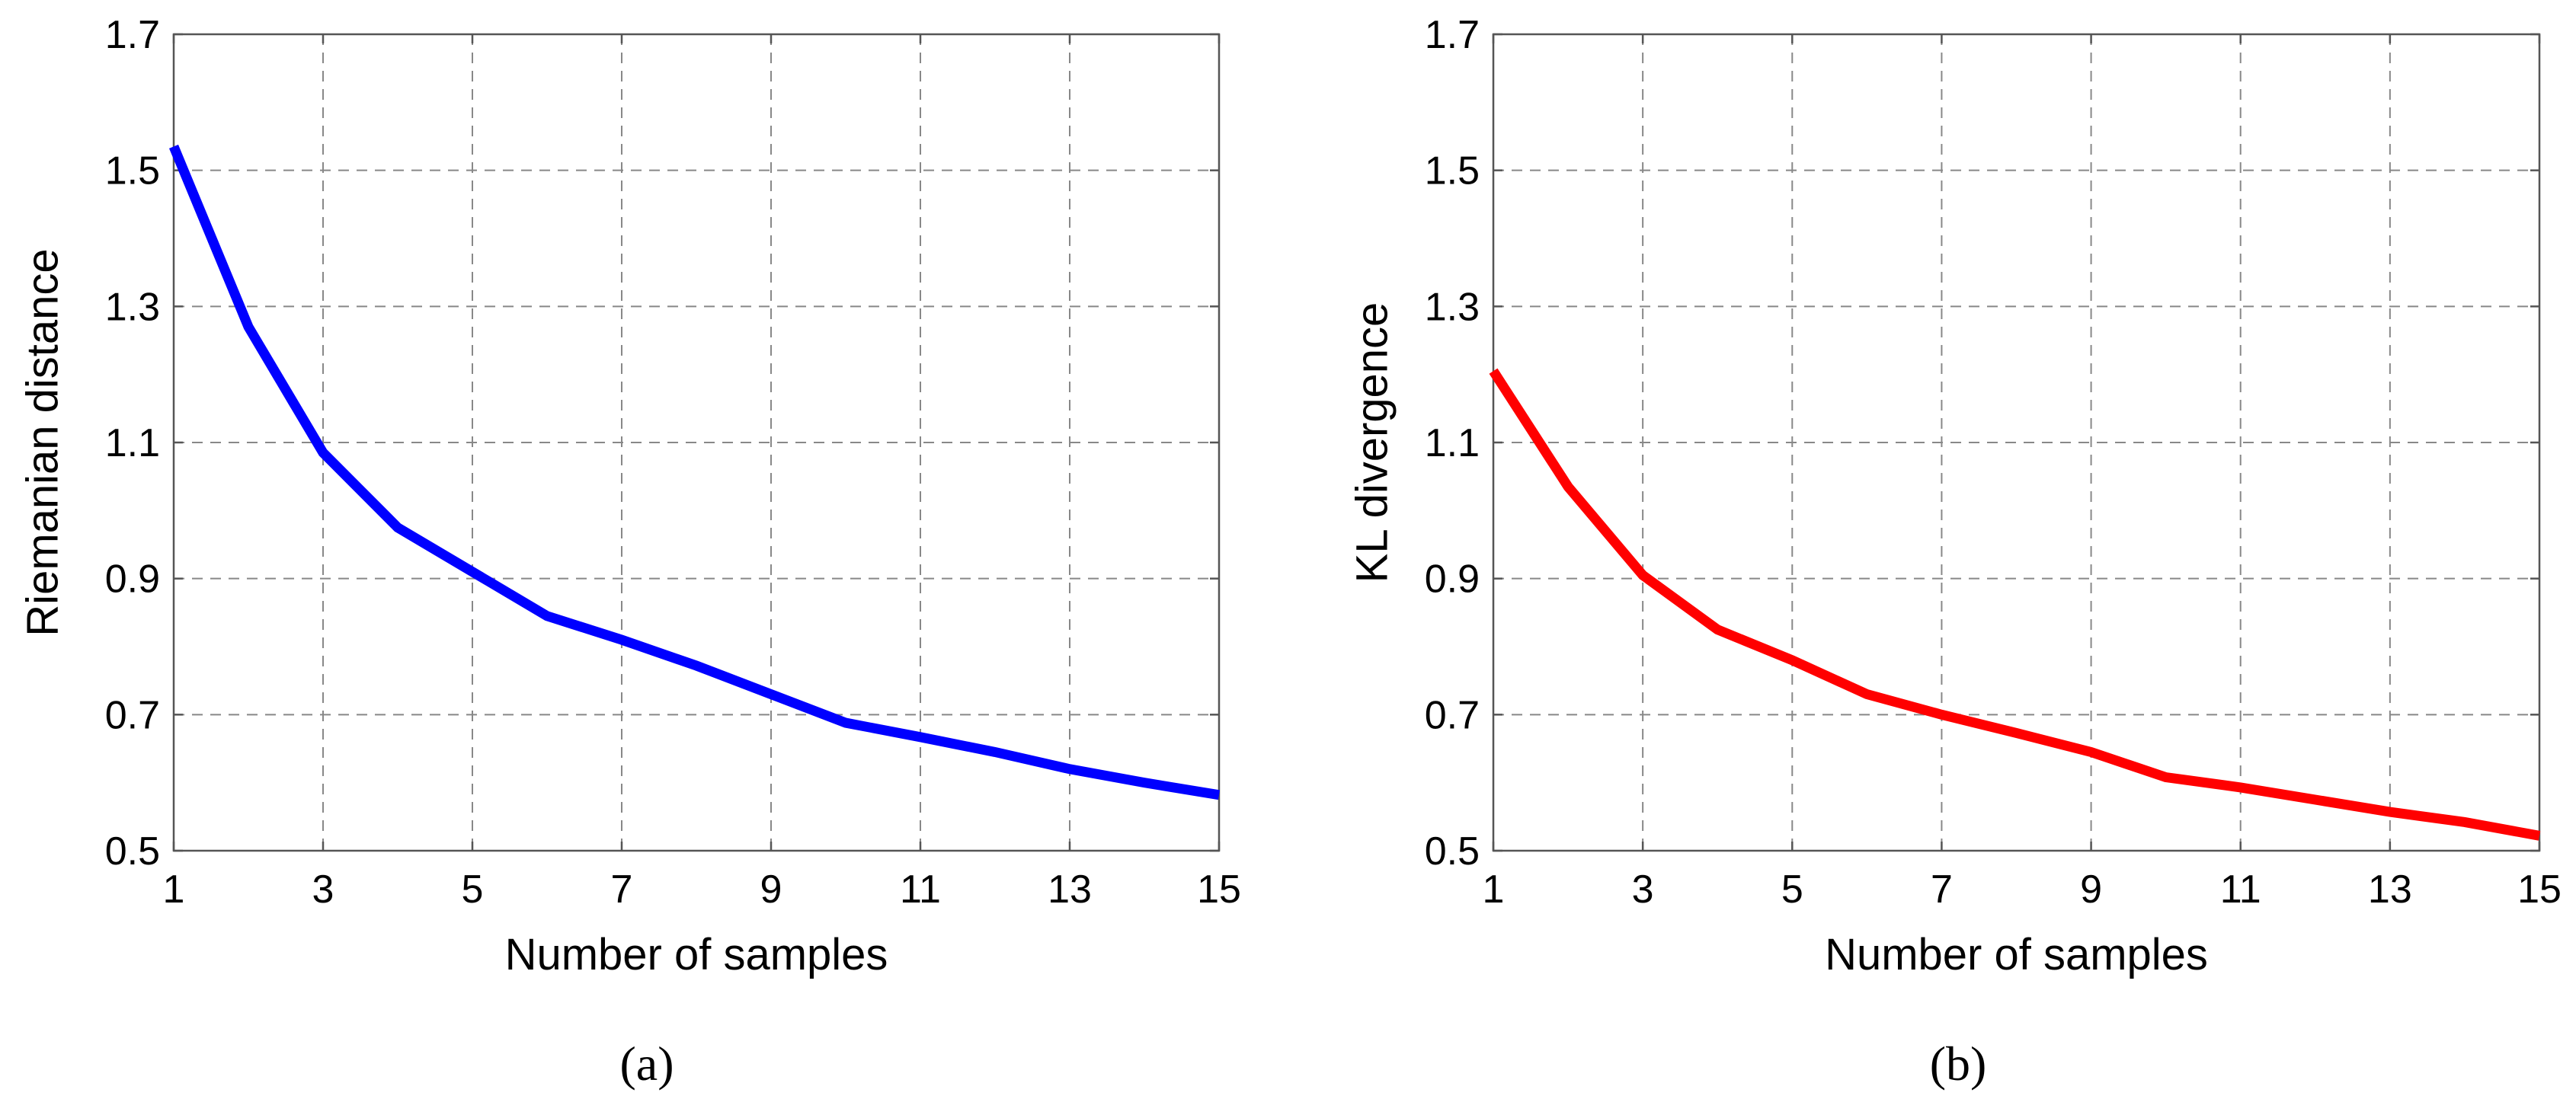 The height and width of the screenshot is (1099, 2576). Describe the element at coordinates (646, 1064) in the screenshot. I see `chart-caption: (a)` at that location.